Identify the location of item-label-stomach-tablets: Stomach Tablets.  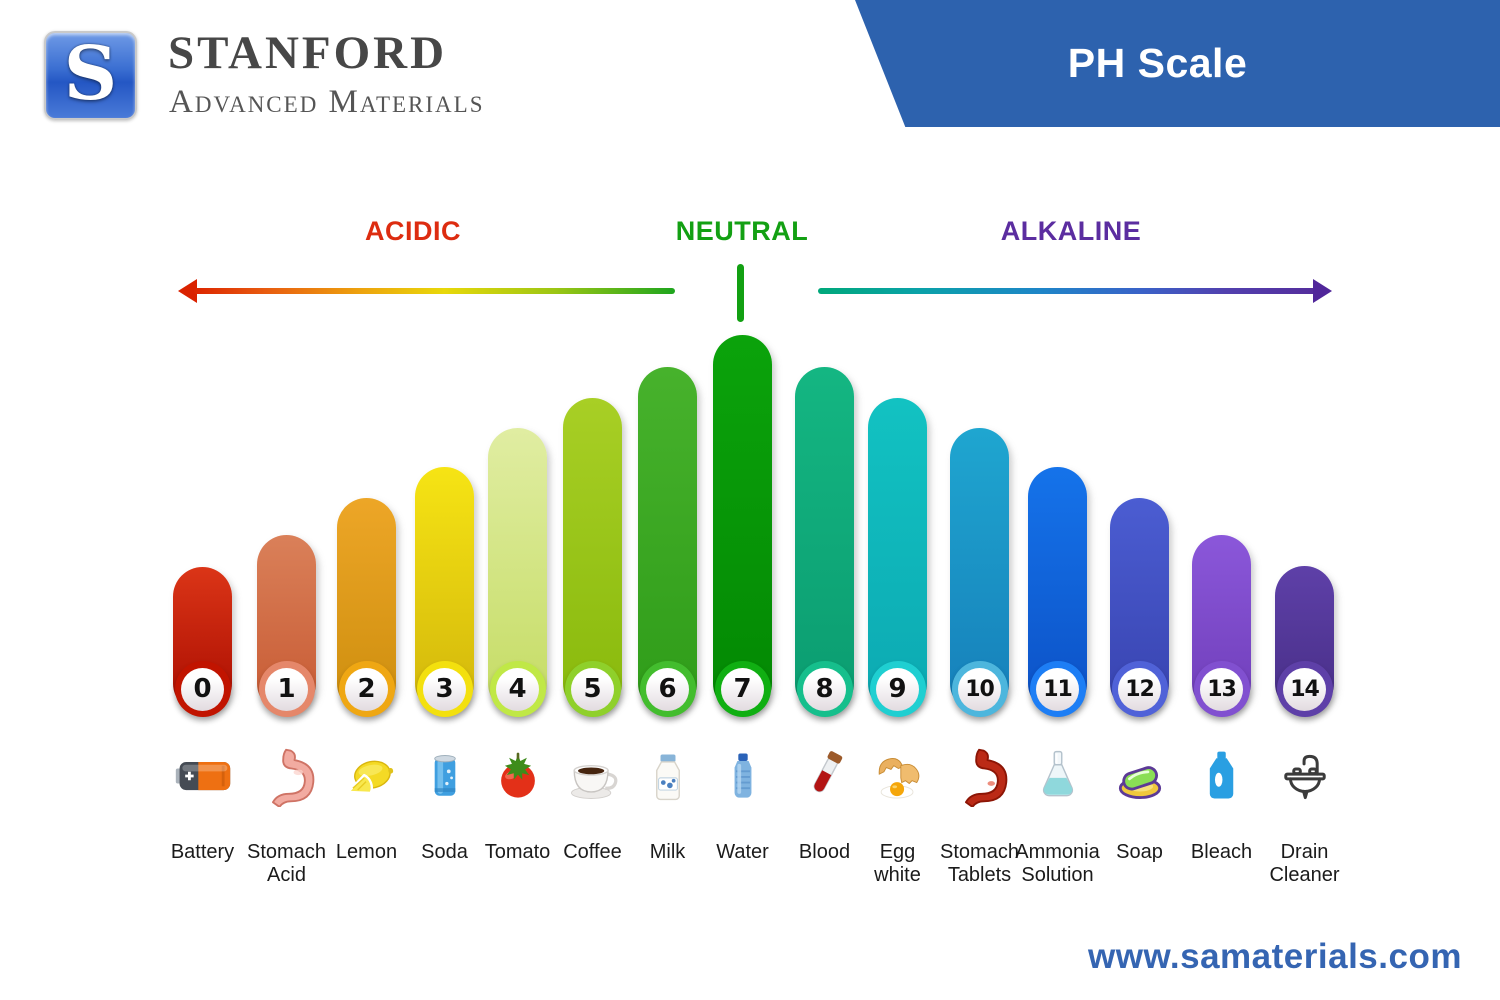
(979, 863).